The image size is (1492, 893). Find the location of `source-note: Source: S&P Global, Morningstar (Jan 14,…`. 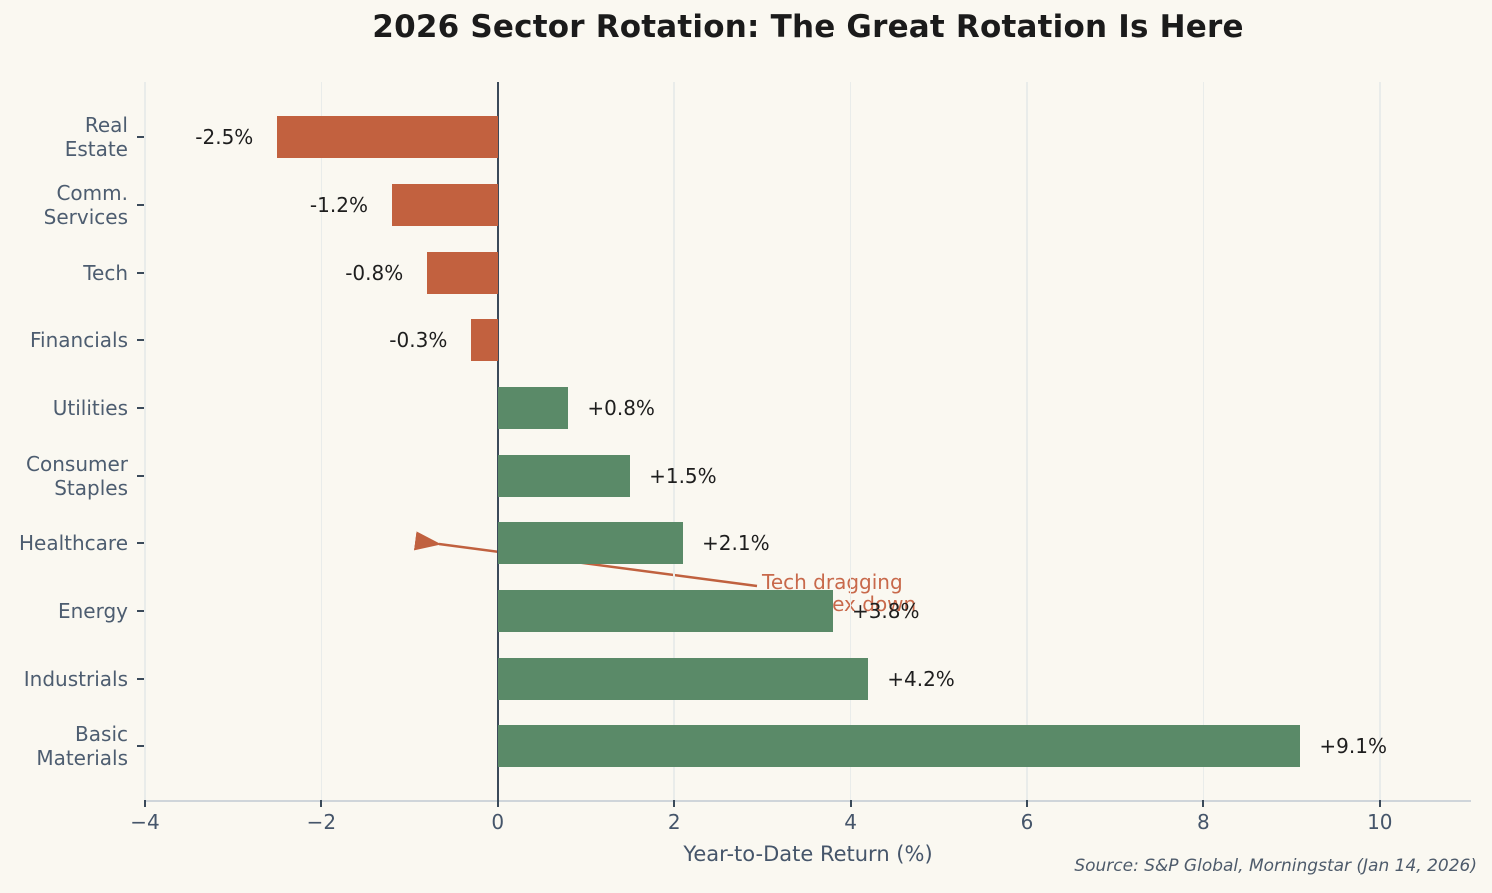

source-note: Source: S&P Global, Morningstar (Jan 14,… is located at coordinates (1275, 866).